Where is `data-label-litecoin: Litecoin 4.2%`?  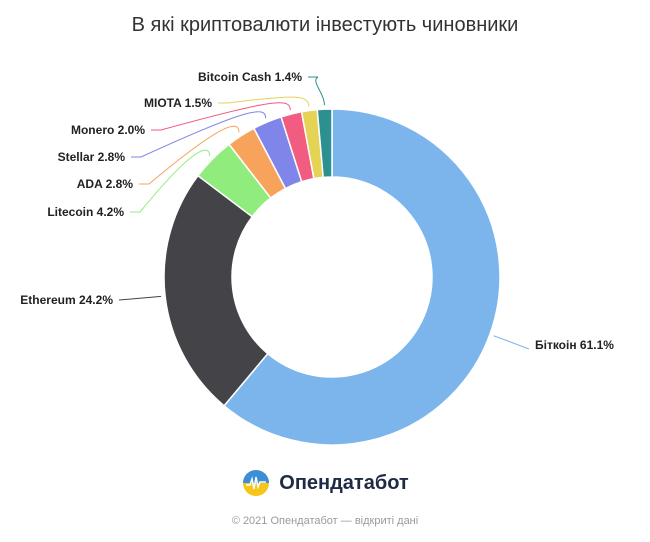 data-label-litecoin: Litecoin 4.2% is located at coordinates (85, 212).